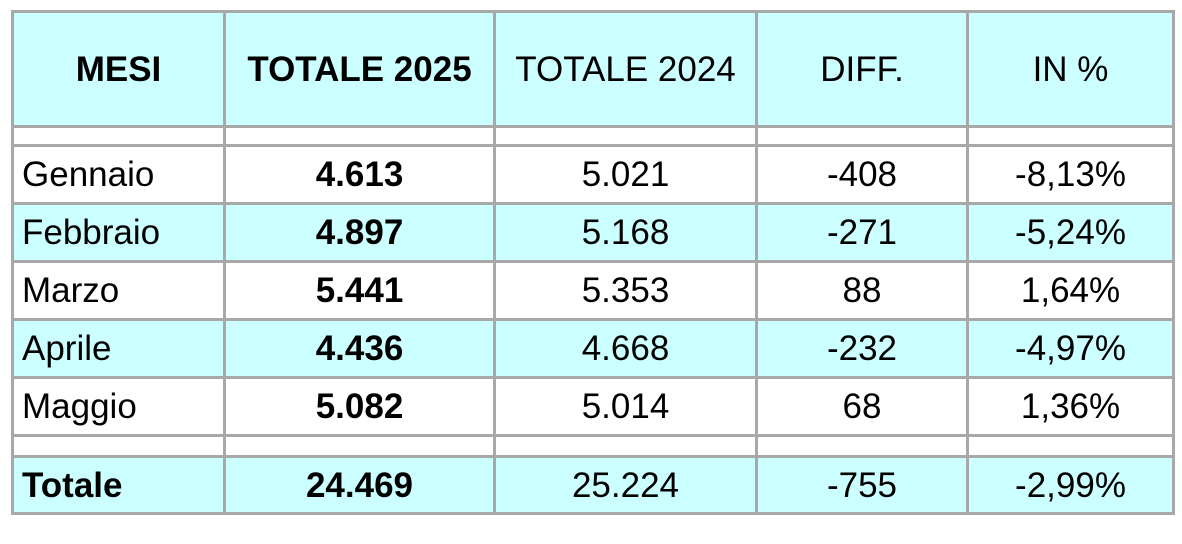 This screenshot has height=544, width=1182. What do you see at coordinates (1070, 485) in the screenshot?
I see `total-percent: -2,99%` at bounding box center [1070, 485].